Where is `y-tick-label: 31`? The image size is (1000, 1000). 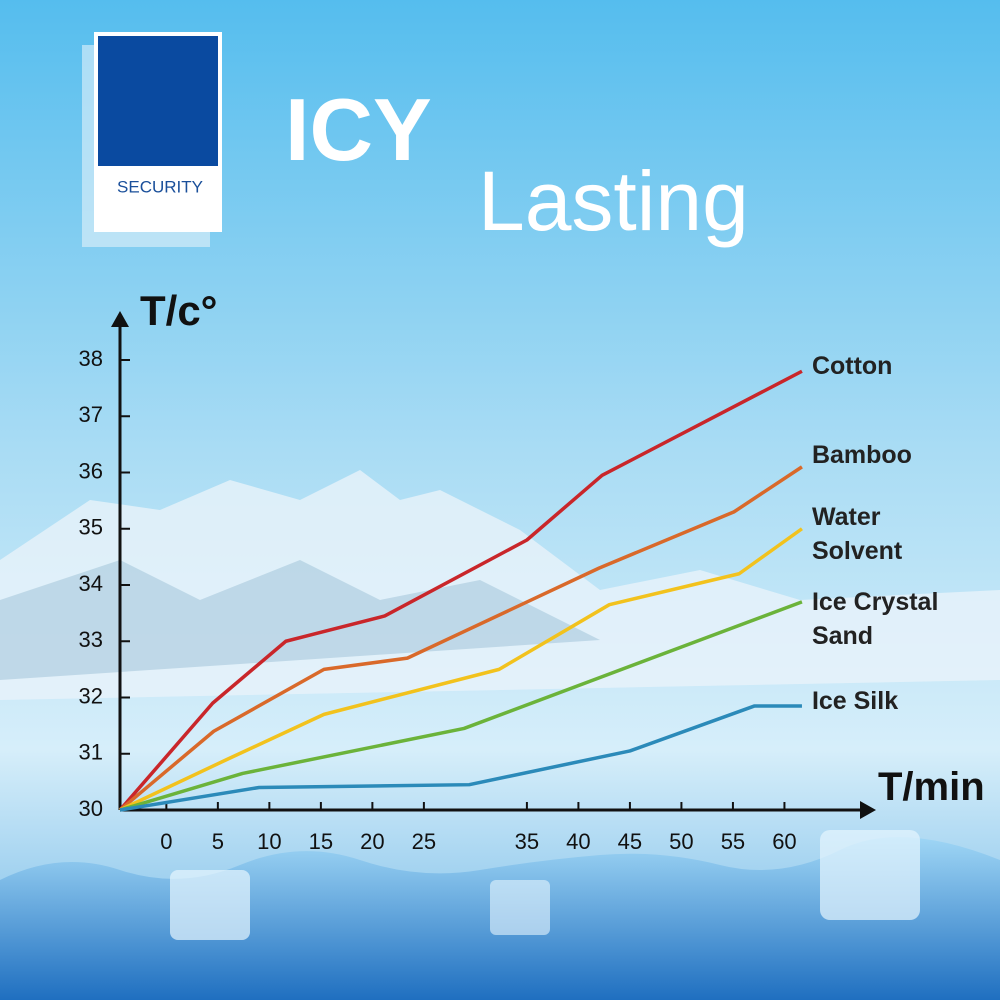 y-tick-label: 31 is located at coordinates (91, 752).